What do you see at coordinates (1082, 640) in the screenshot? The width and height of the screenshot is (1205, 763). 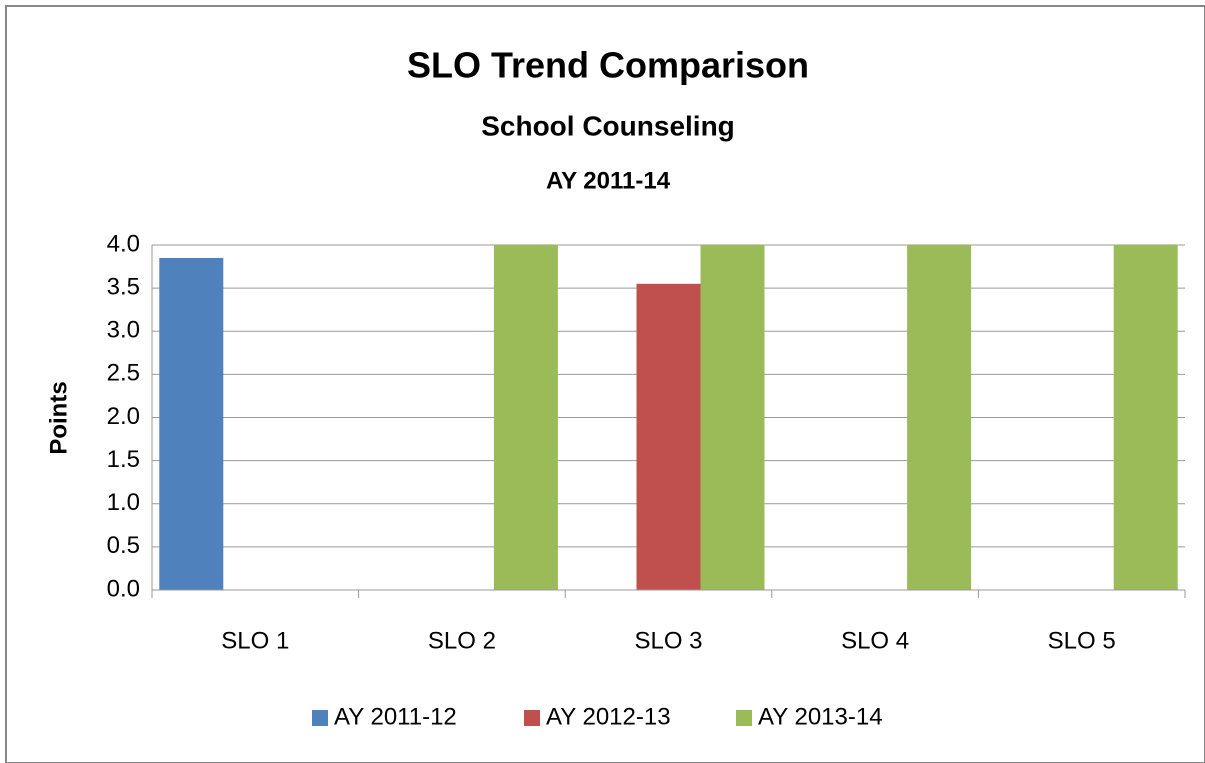 I see `x-tick-label: SLO 5` at bounding box center [1082, 640].